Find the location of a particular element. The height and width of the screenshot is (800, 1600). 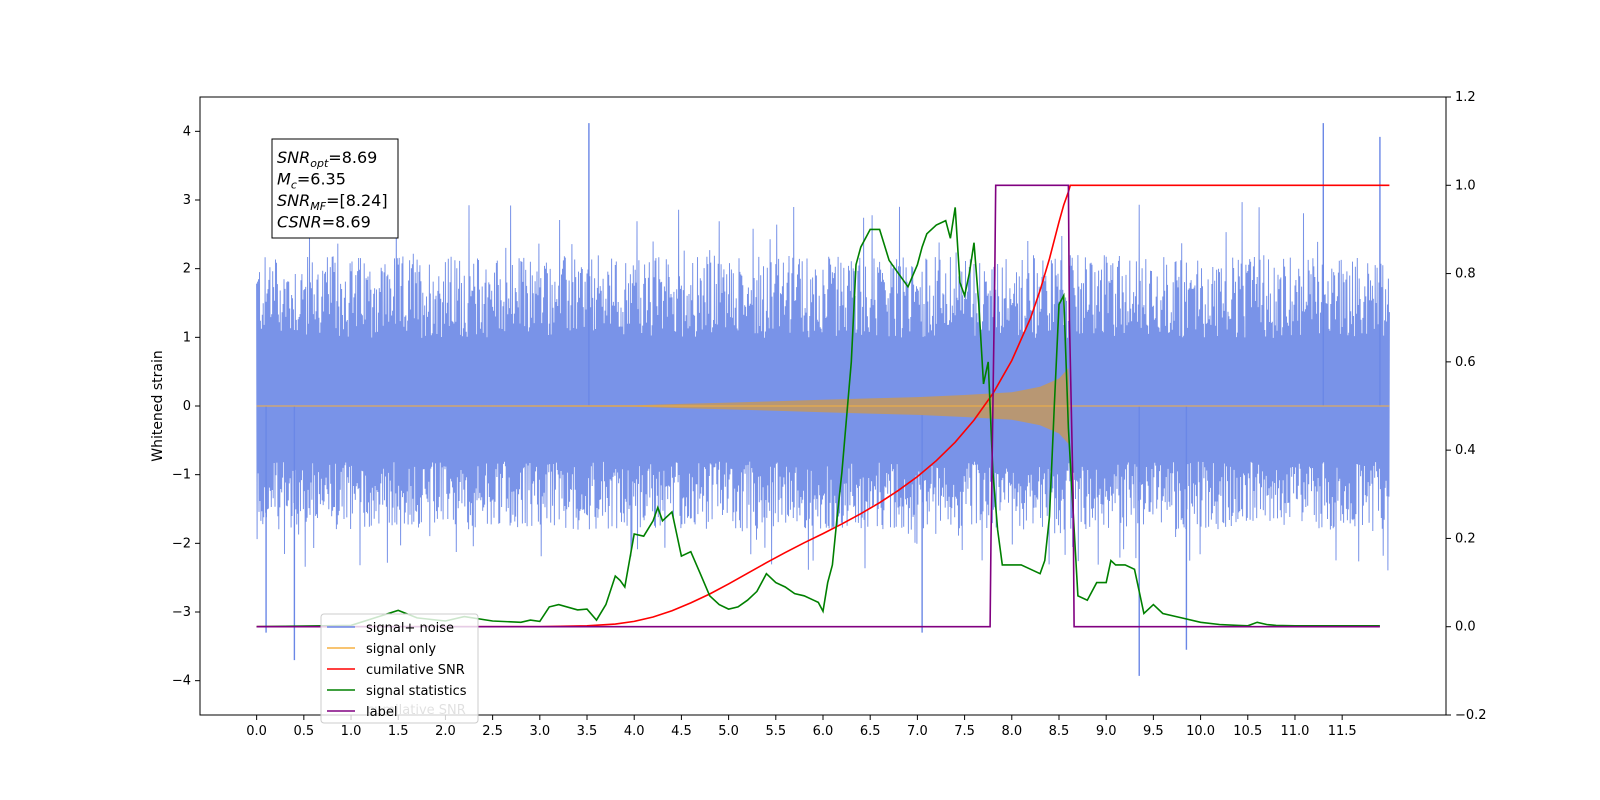

legend-label-3: signal statistics is located at coordinates (416, 691).